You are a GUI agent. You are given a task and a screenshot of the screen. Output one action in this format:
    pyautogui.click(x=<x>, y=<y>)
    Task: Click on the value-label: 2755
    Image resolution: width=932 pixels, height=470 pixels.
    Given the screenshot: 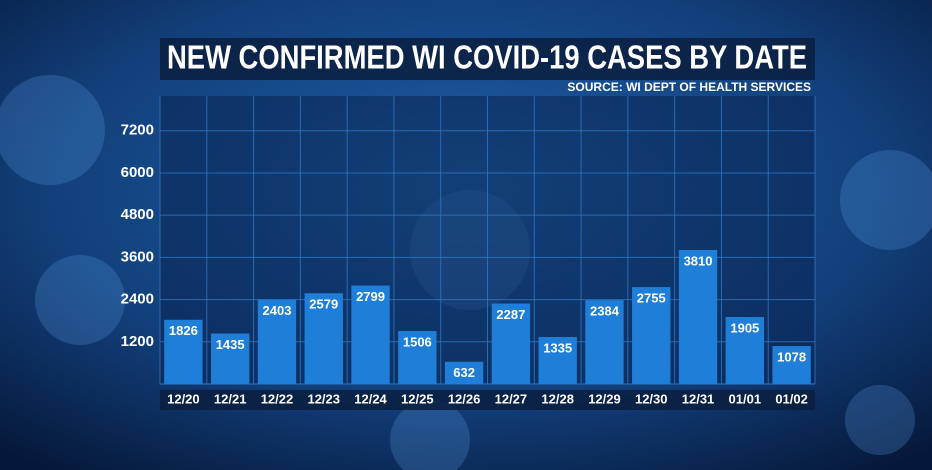 What is the action you would take?
    pyautogui.click(x=651, y=298)
    